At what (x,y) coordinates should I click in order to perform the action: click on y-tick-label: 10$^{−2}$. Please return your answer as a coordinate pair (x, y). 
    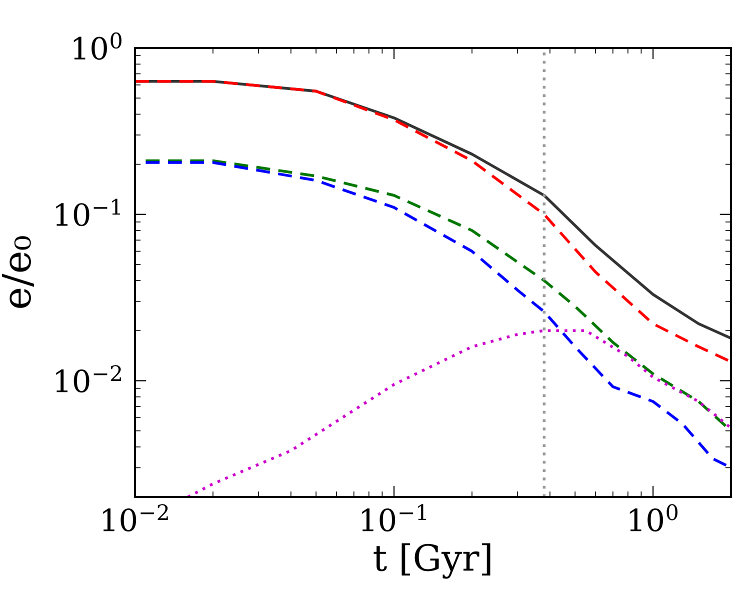
    Looking at the image, I should click on (88, 379).